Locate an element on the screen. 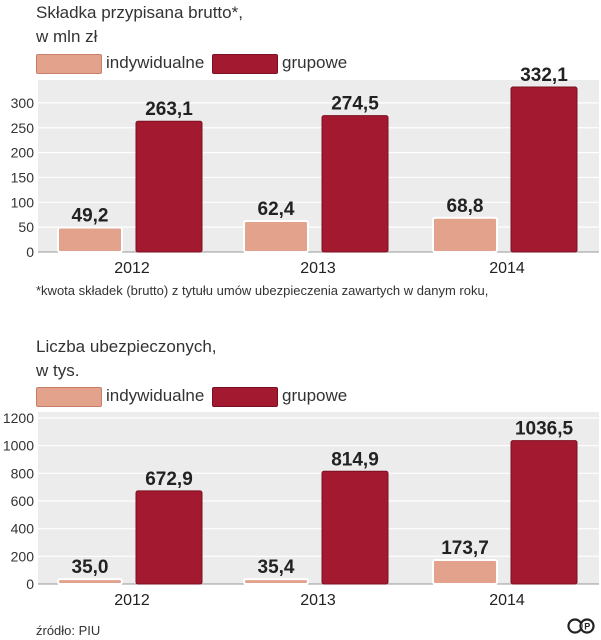  chart1-bar-individual-2013 is located at coordinates (276, 236).